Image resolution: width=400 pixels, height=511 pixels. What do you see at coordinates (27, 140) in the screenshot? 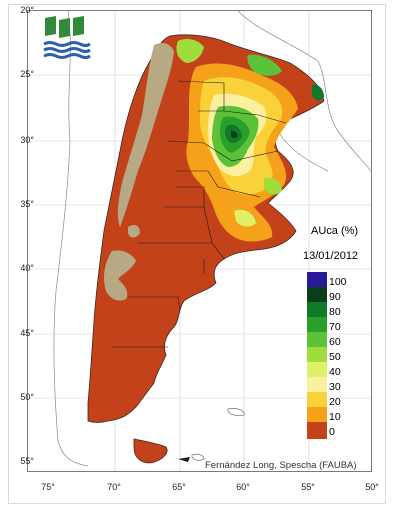
I see `lat-label-30: 30°` at bounding box center [27, 140].